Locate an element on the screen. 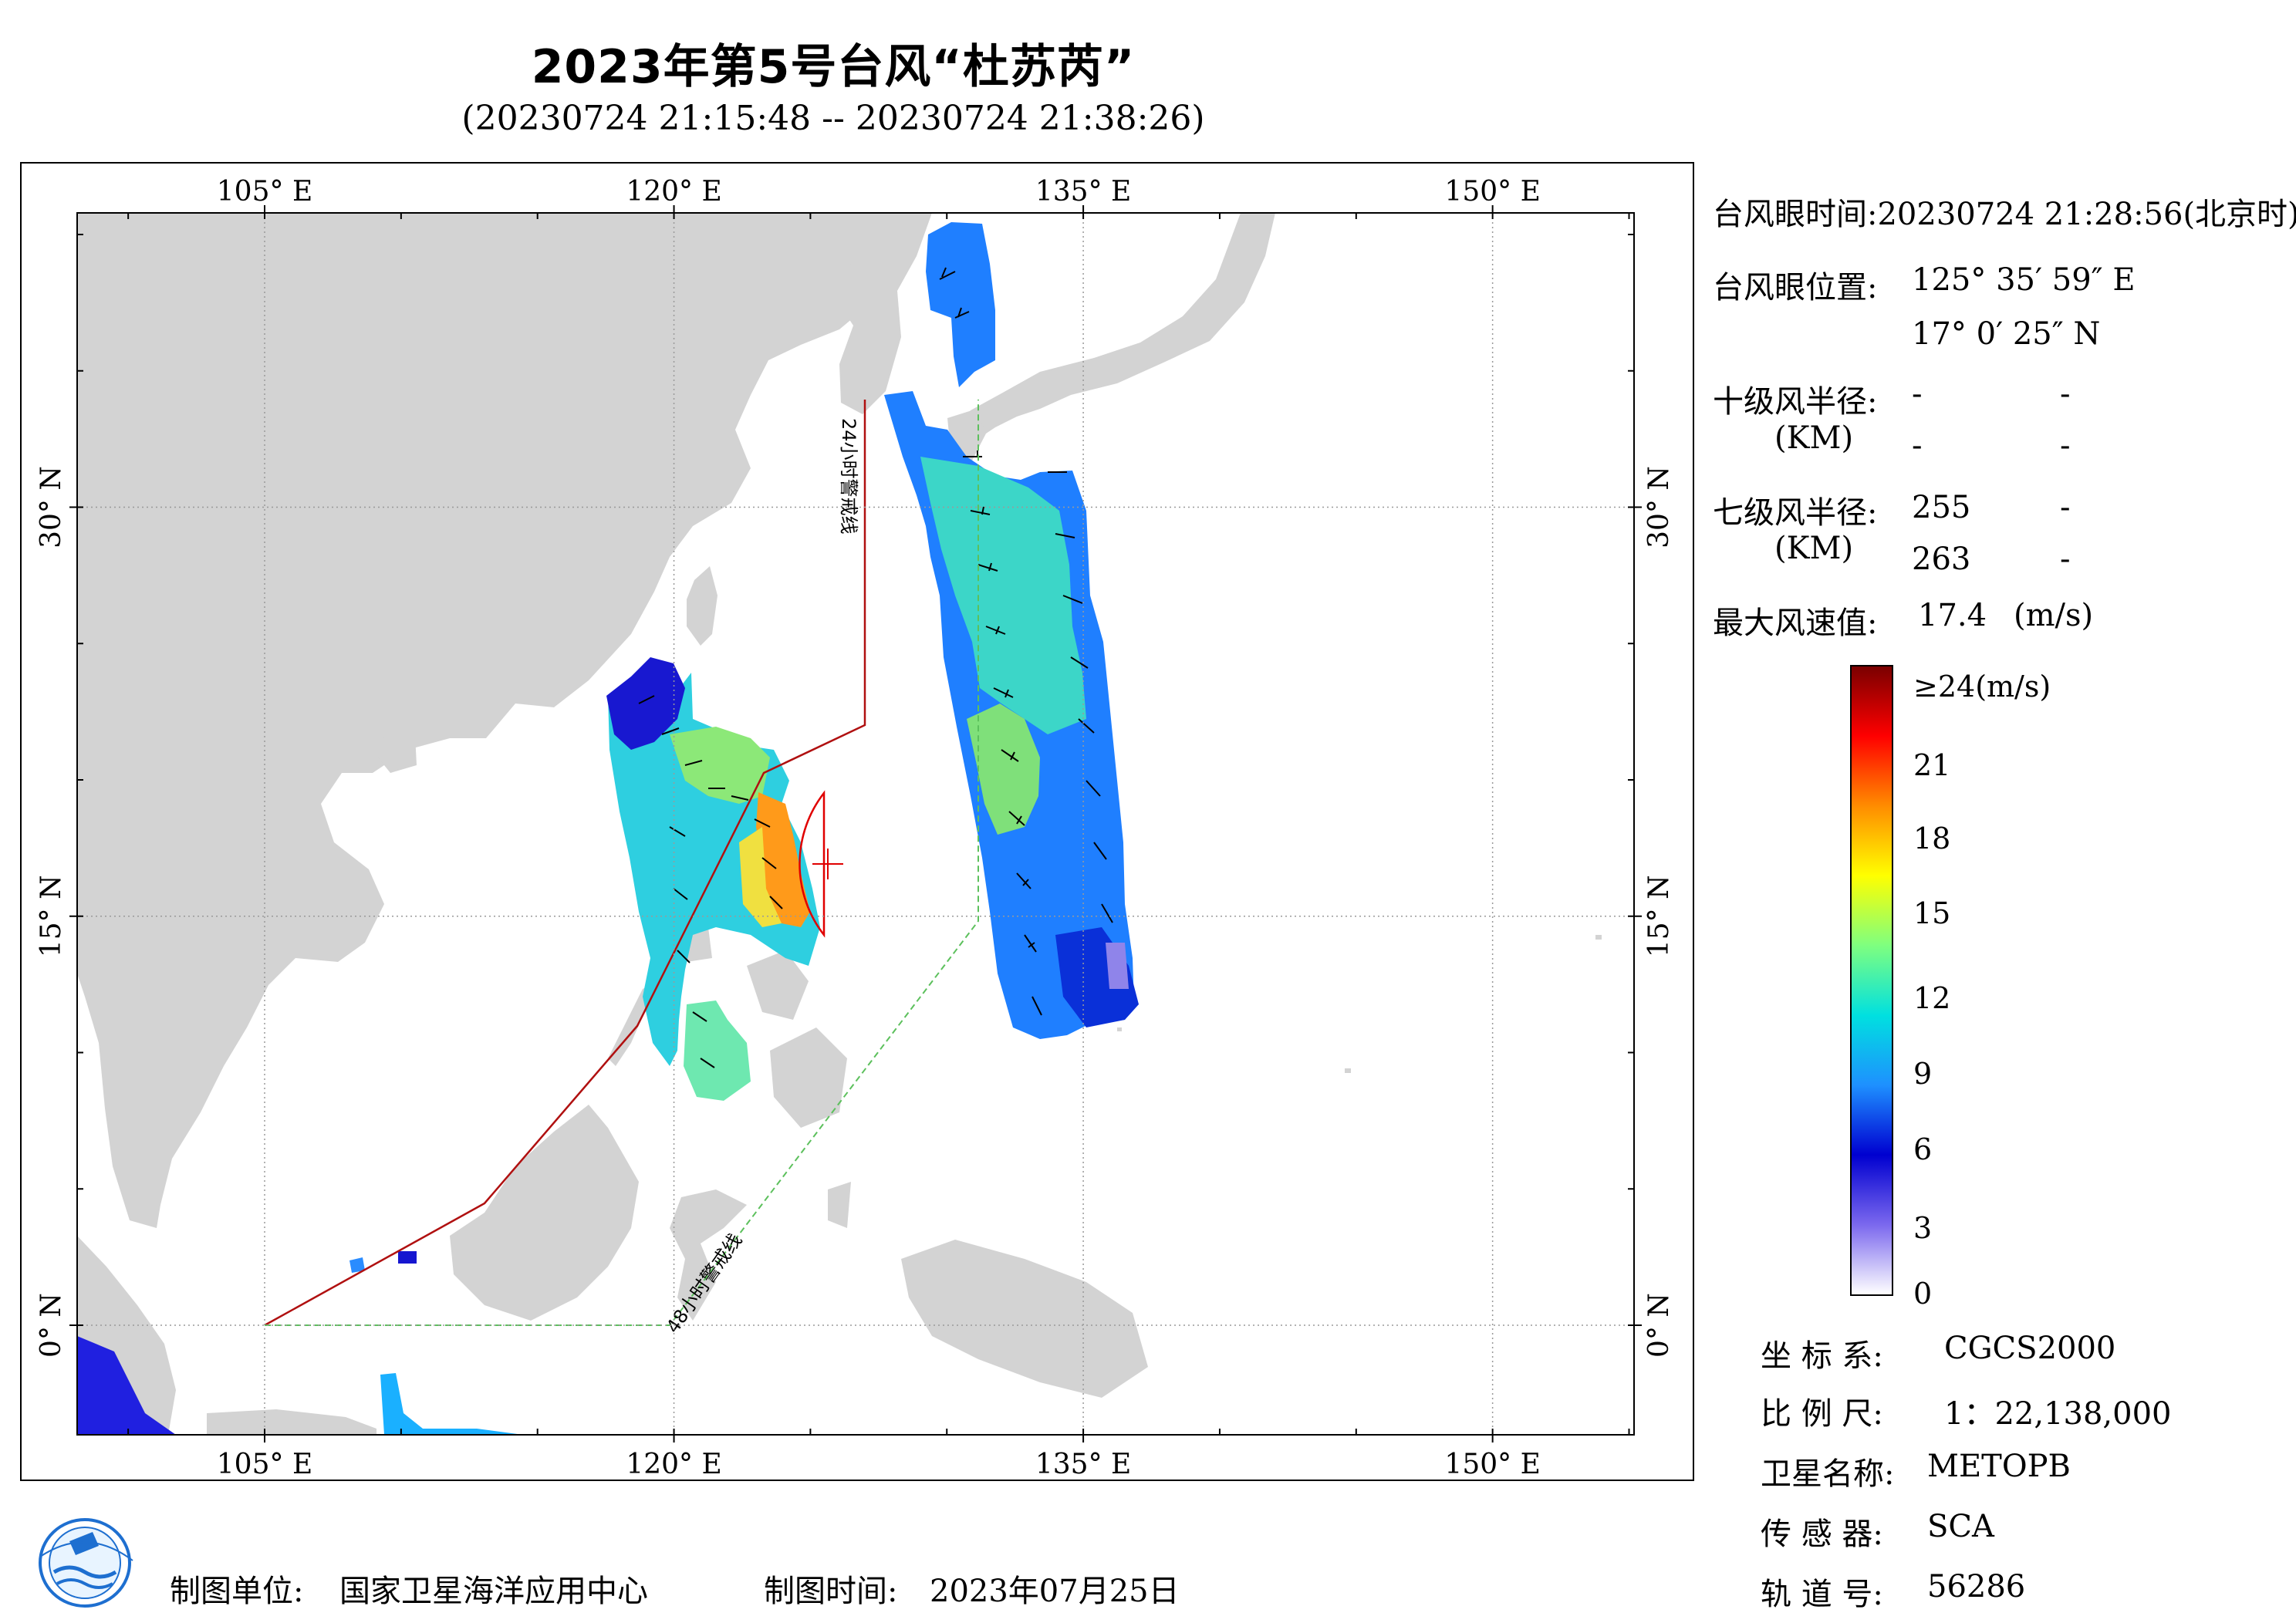 This screenshot has width=2296, height=1623. max-wind-unit: (m/s) is located at coordinates (2054, 615).